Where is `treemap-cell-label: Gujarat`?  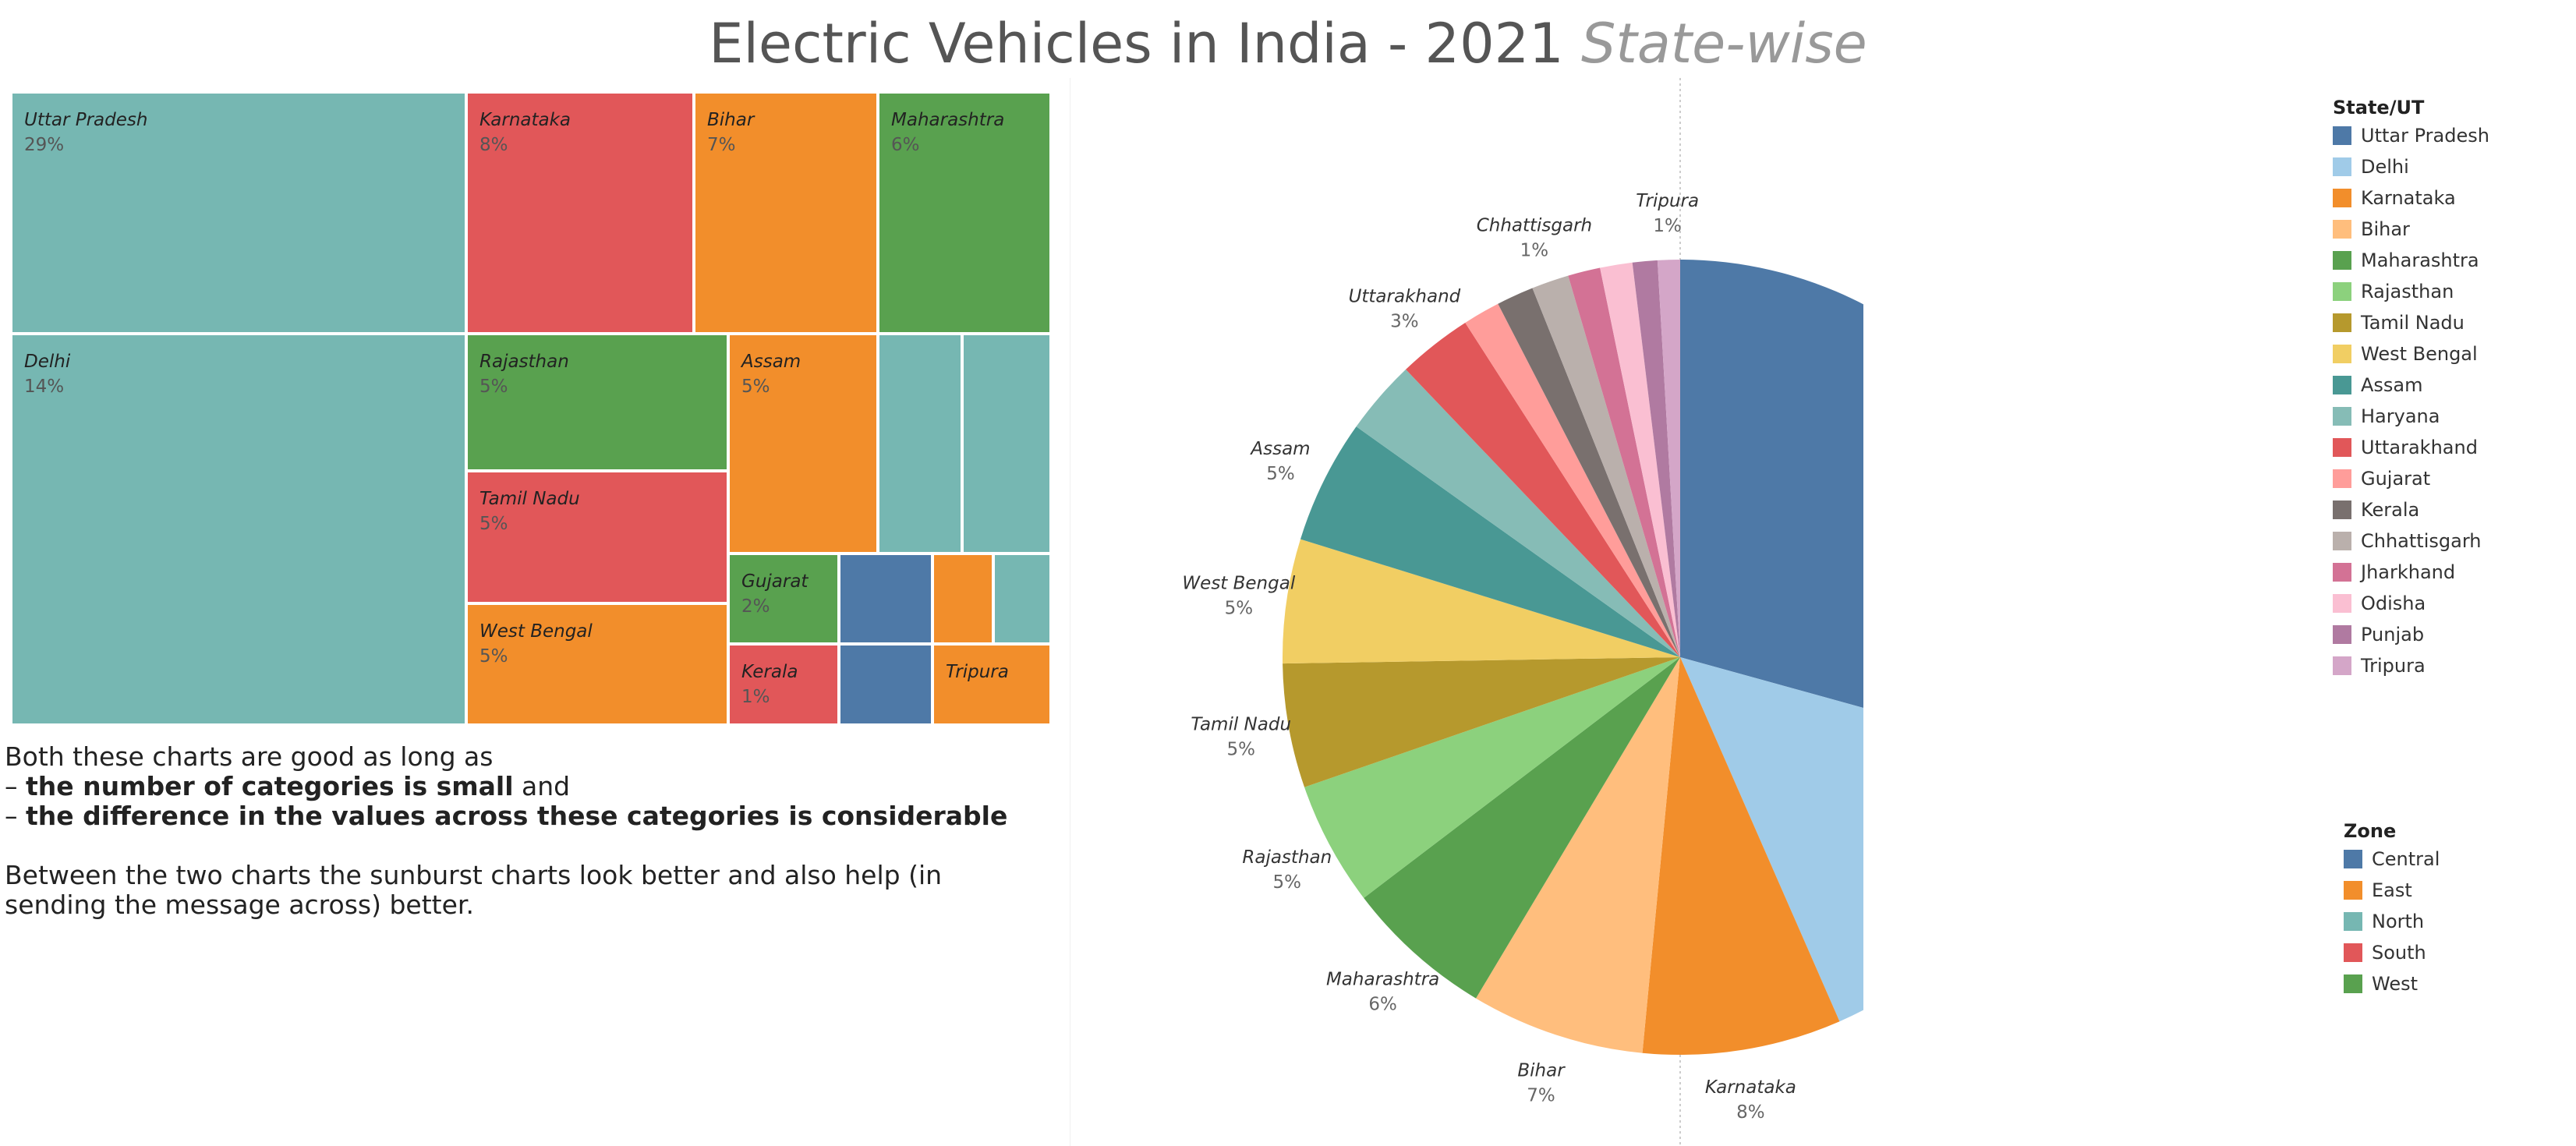 treemap-cell-label: Gujarat is located at coordinates (775, 581).